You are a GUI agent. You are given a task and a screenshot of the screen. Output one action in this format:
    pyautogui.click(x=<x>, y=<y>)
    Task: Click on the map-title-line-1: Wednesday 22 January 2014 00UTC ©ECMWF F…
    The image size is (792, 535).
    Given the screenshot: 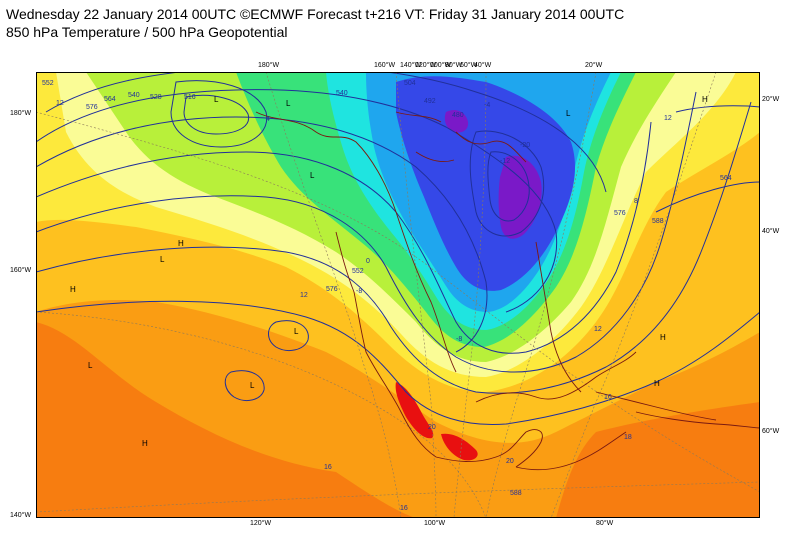 What is the action you would take?
    pyautogui.click(x=315, y=14)
    